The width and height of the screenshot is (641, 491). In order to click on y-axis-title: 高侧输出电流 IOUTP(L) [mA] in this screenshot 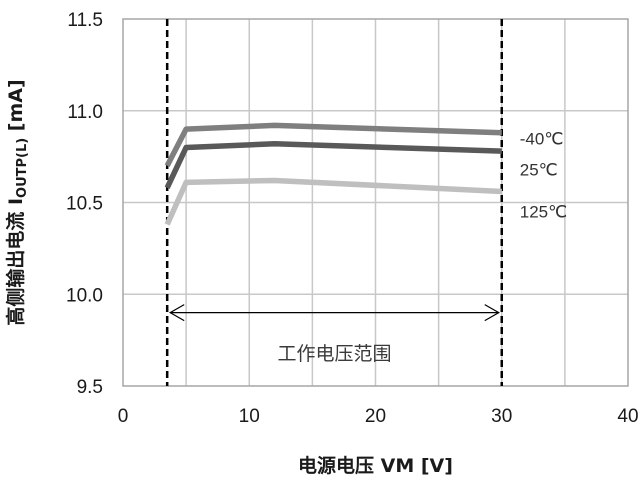, I will do `click(17, 202)`.